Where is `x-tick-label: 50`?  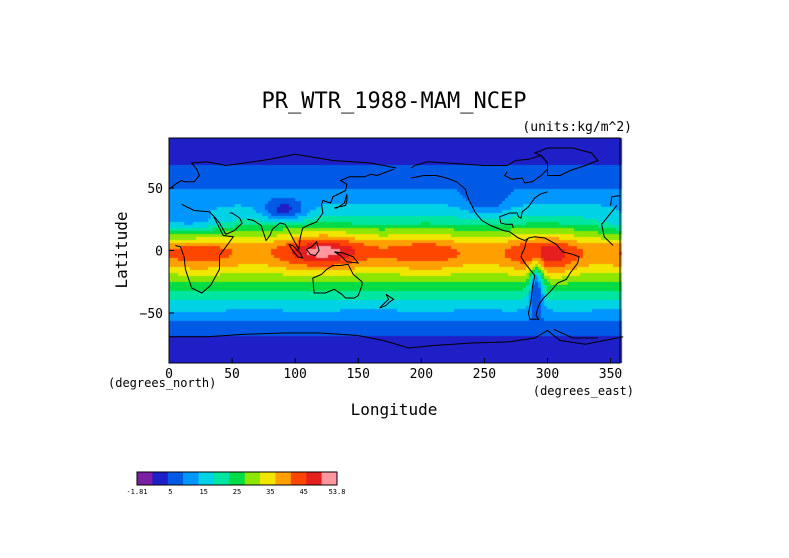
x-tick-label: 50 is located at coordinates (232, 374).